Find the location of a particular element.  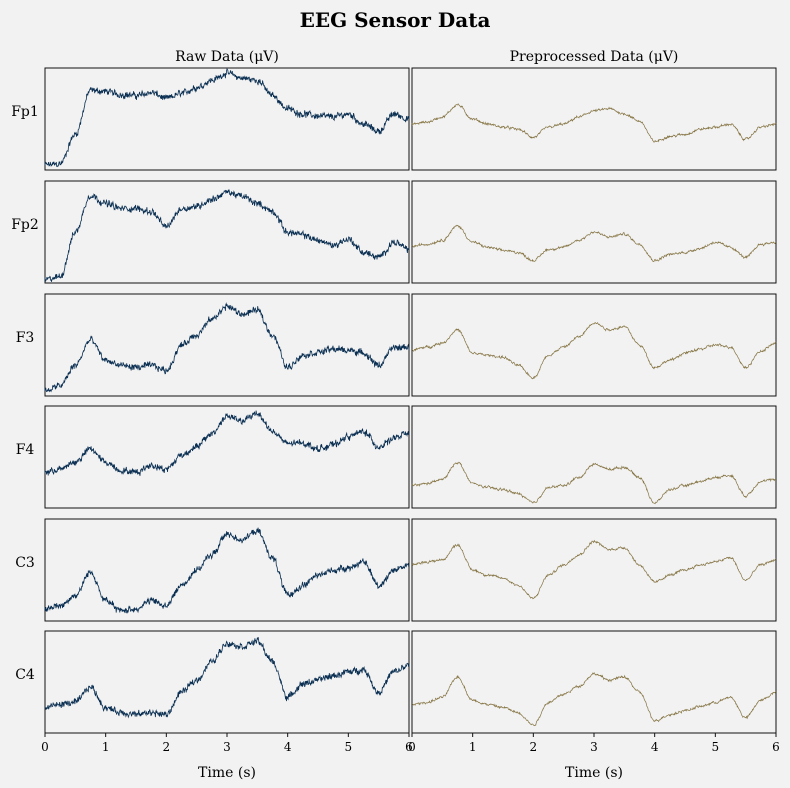

panel-frame-c4-preprocessed is located at coordinates (594, 682).